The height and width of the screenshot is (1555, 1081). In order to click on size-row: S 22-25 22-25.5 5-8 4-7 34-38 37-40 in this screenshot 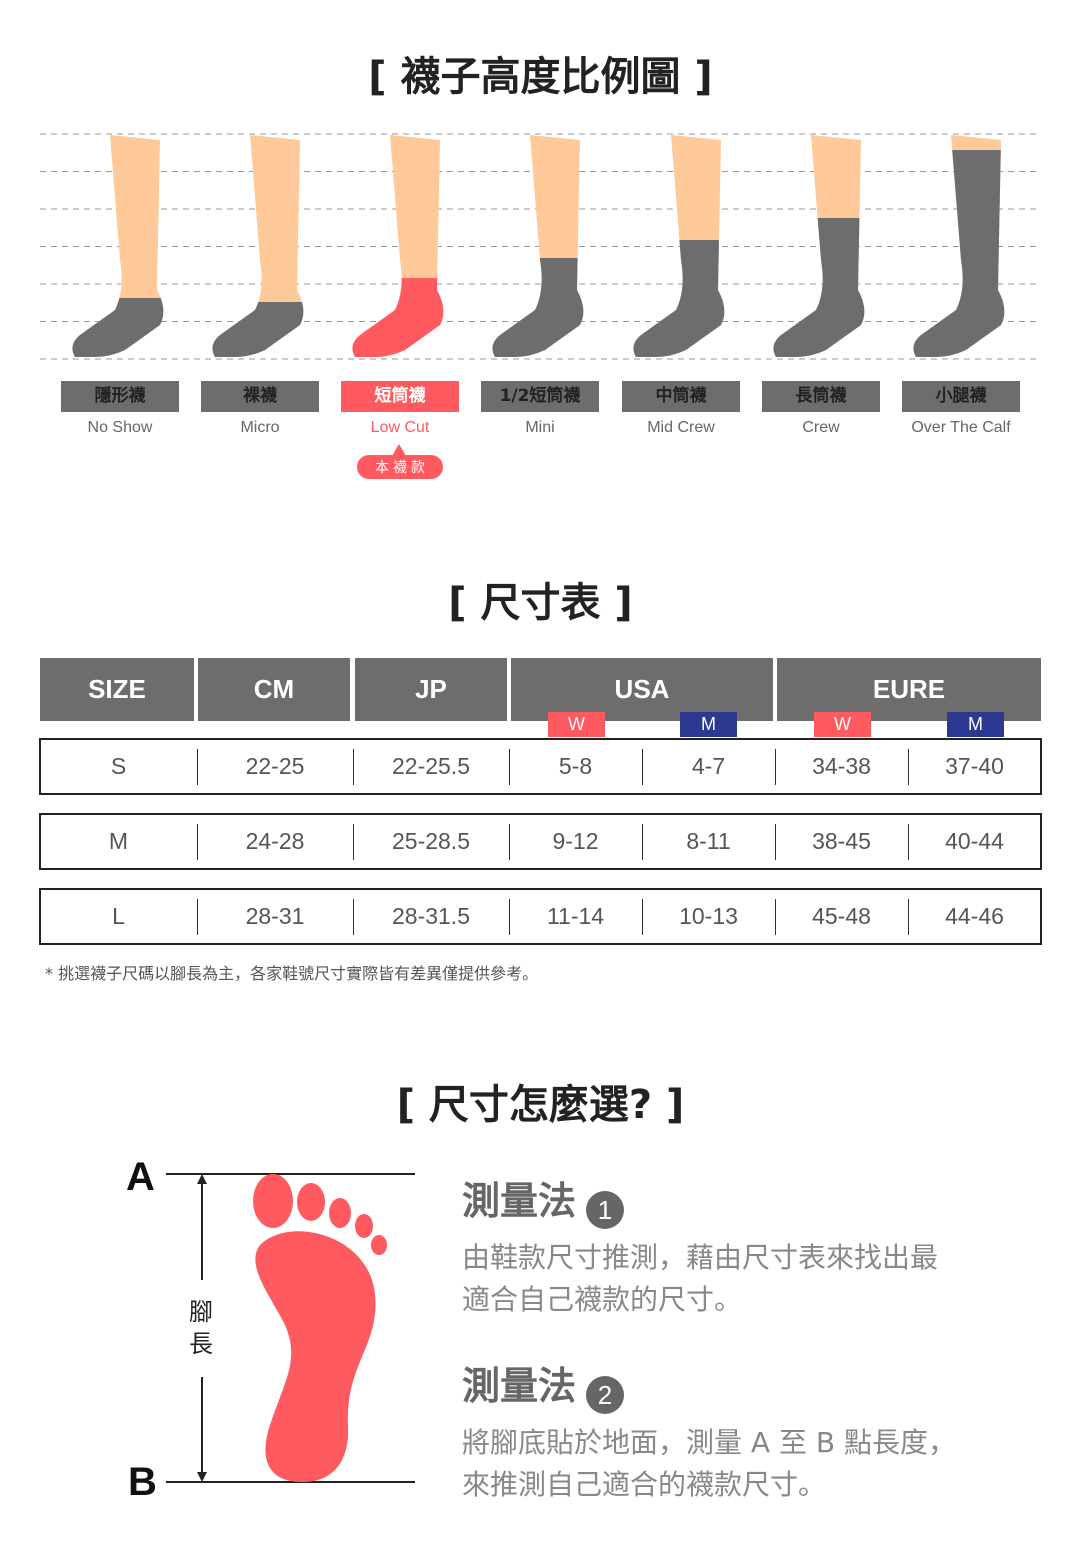, I will do `click(540, 766)`.